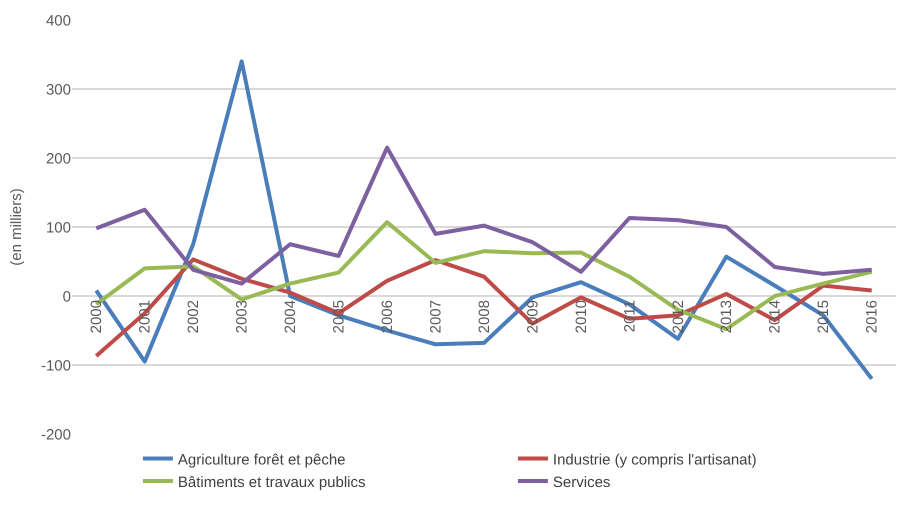 The width and height of the screenshot is (911, 509). What do you see at coordinates (17, 227) in the screenshot?
I see `y-axis-title: (en milliers)` at bounding box center [17, 227].